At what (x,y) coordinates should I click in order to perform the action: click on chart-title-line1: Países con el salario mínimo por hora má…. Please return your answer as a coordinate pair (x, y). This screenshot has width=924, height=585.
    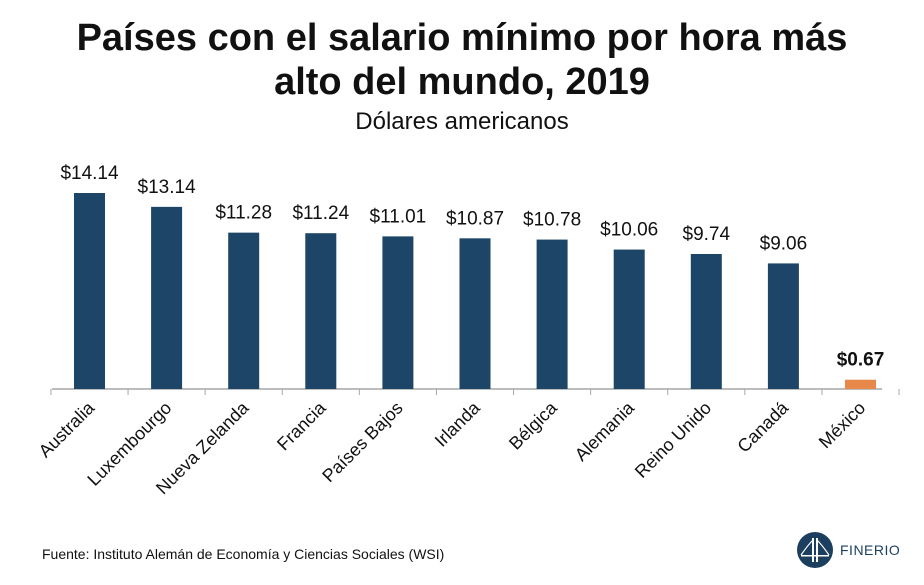
    Looking at the image, I should click on (462, 38).